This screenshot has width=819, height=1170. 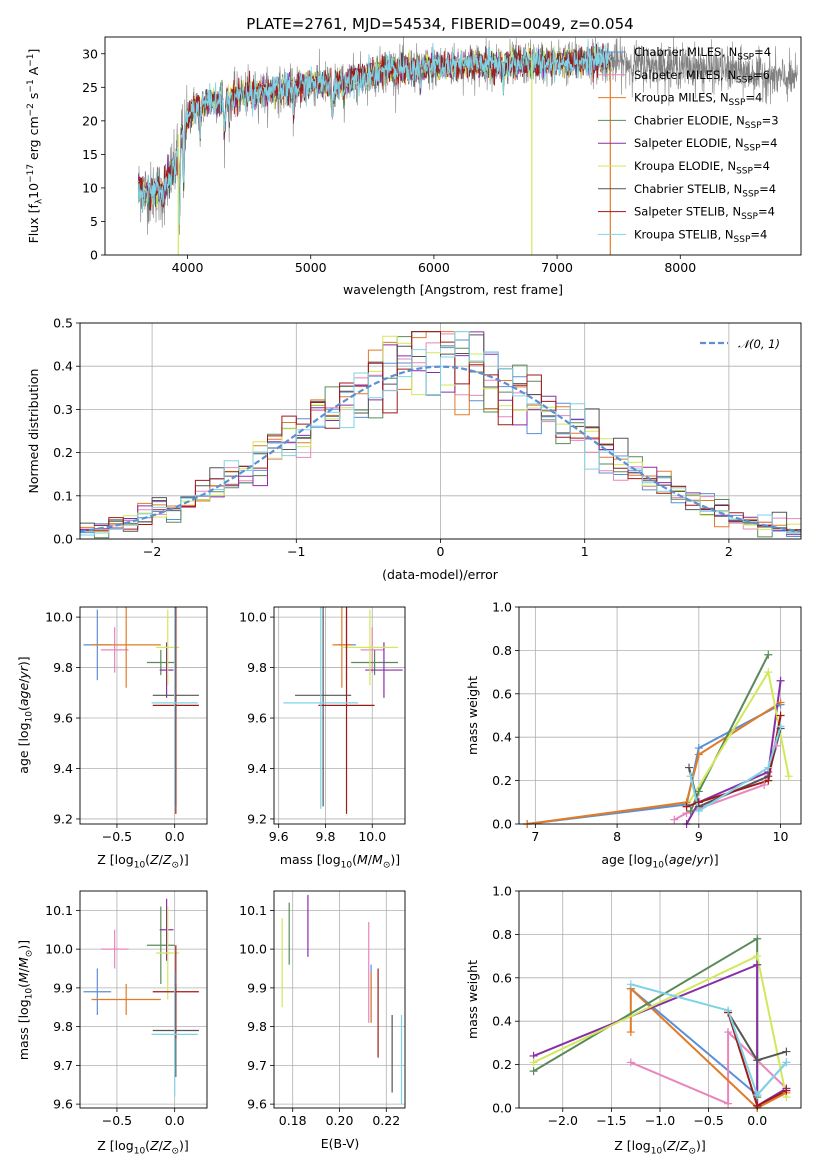 I want to click on y-tick-label: 0.8, so click(x=502, y=650).